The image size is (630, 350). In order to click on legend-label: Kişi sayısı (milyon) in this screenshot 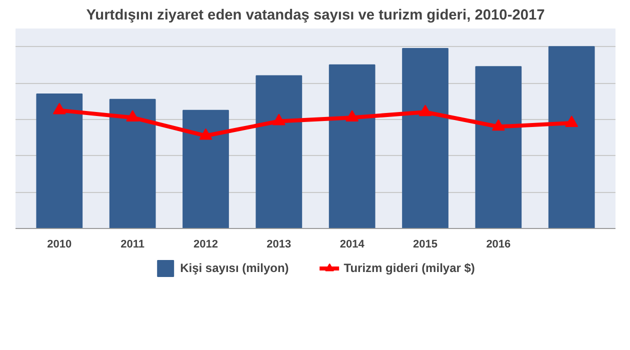, I will do `click(234, 268)`.